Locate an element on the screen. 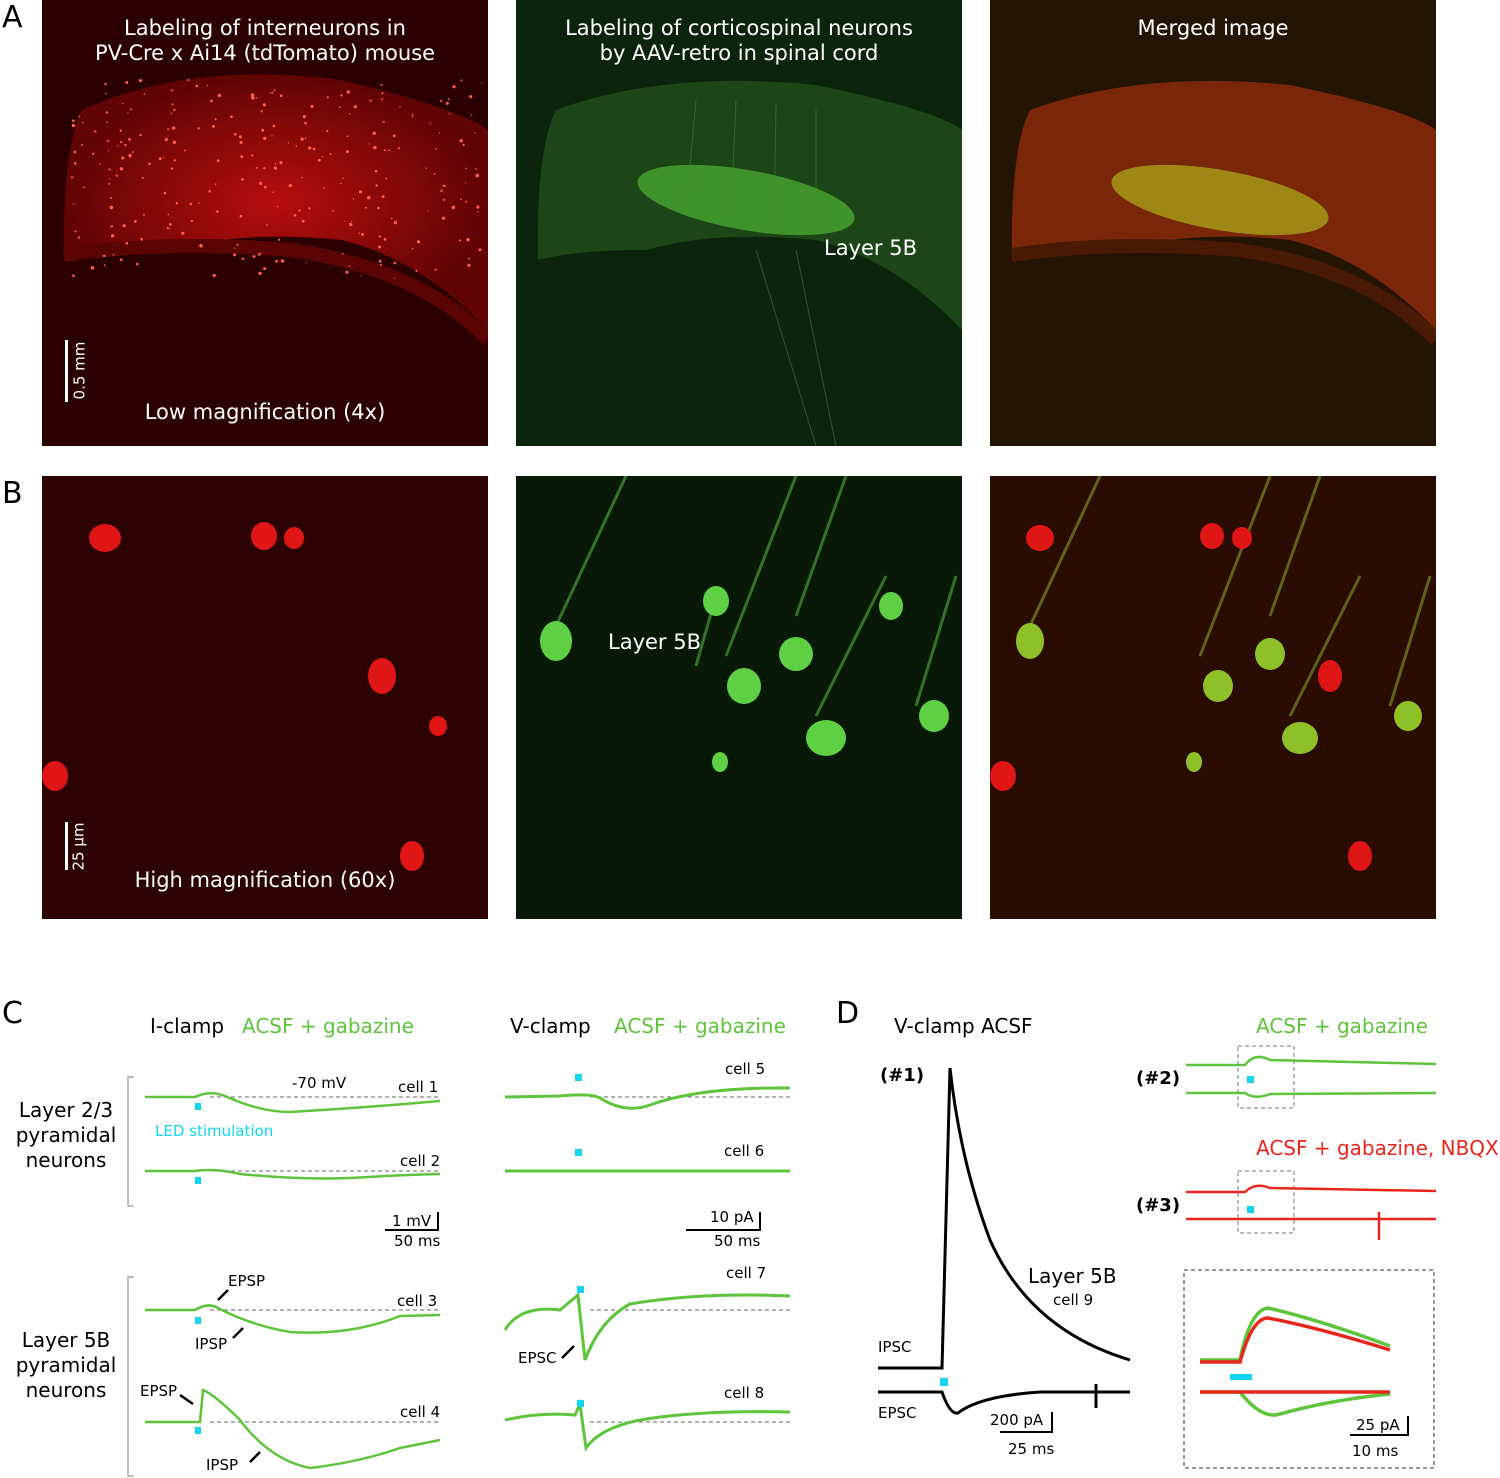  bracket-l23 is located at coordinates (130, 1141).